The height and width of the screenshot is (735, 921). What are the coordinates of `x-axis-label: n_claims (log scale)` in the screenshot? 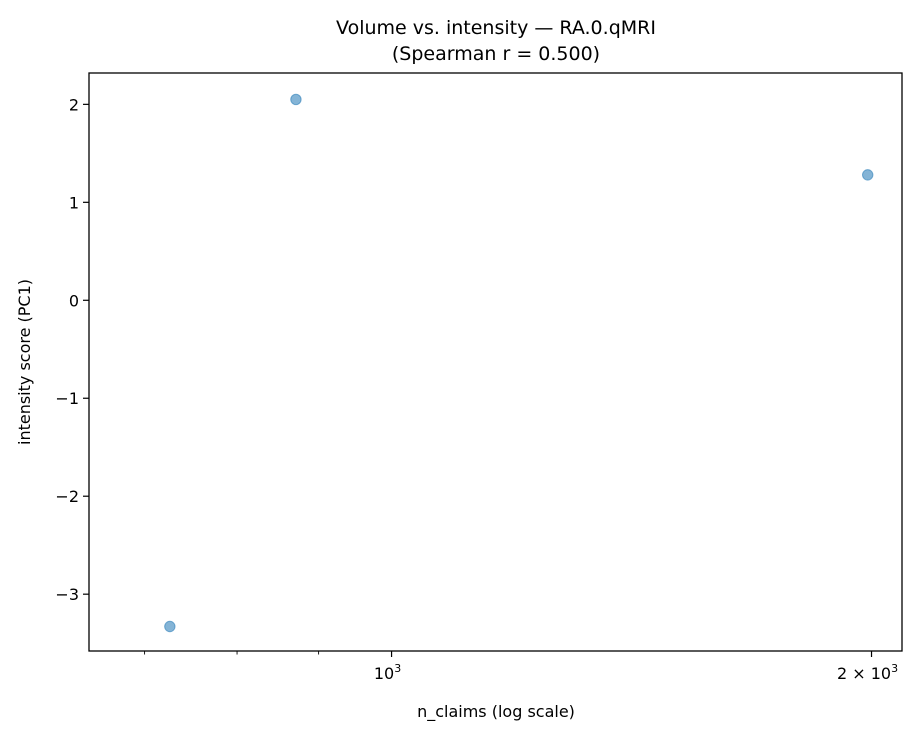 It's located at (496, 712).